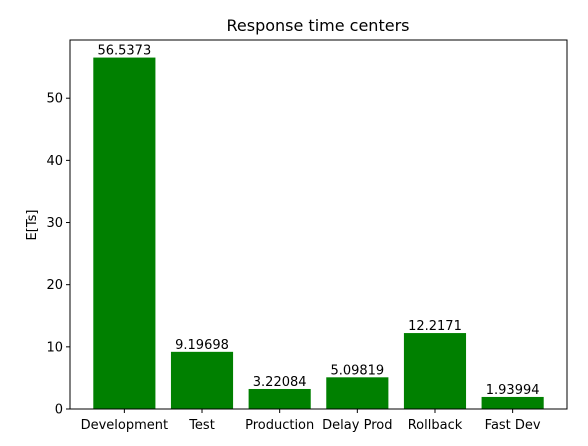 This screenshot has height=446, width=588. Describe the element at coordinates (435, 326) in the screenshot. I see `data-label: 12.2171` at that location.